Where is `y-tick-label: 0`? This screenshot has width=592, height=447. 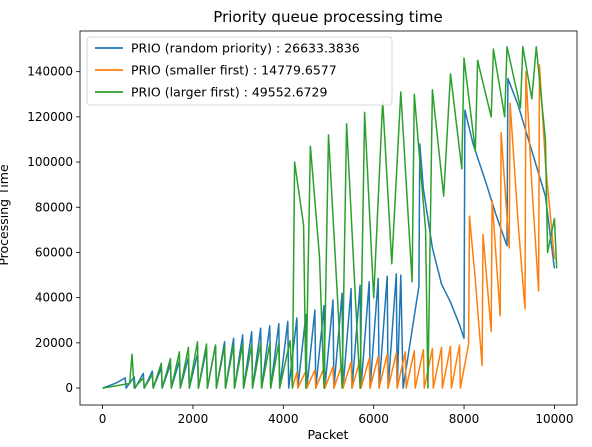
y-tick-label: 0 is located at coordinates (69, 388).